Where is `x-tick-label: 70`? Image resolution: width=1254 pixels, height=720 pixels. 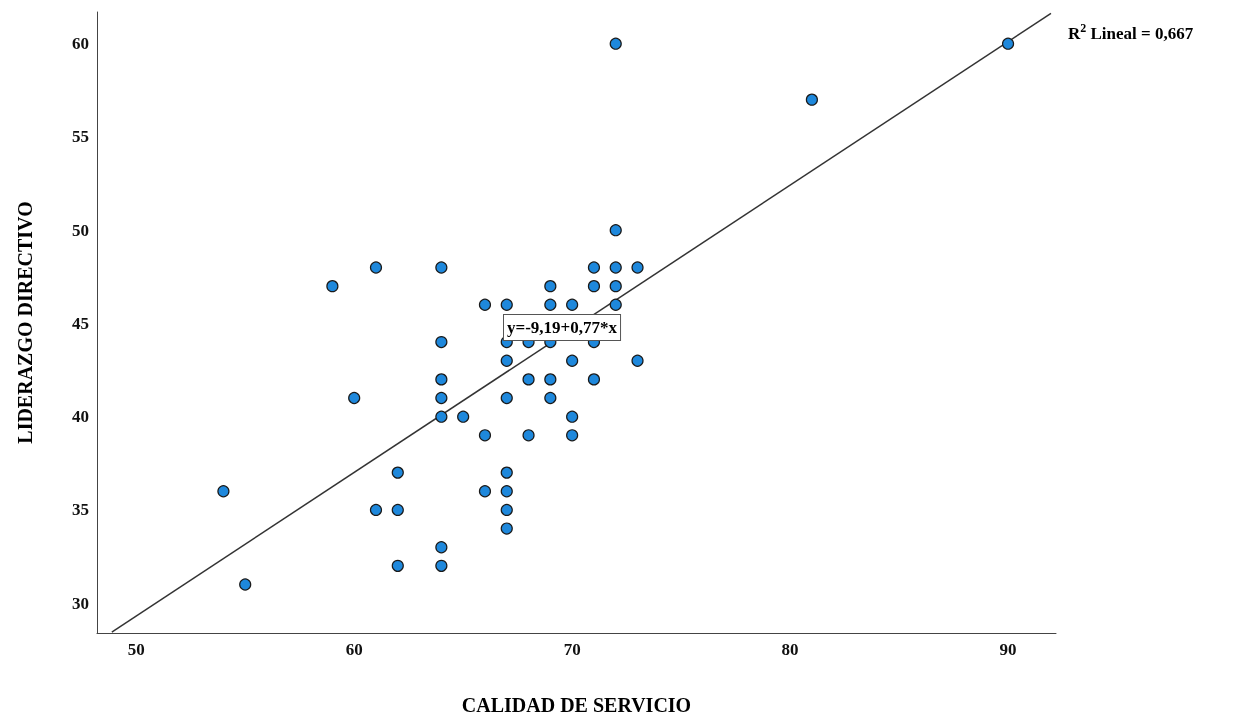 x-tick-label: 70 is located at coordinates (572, 649).